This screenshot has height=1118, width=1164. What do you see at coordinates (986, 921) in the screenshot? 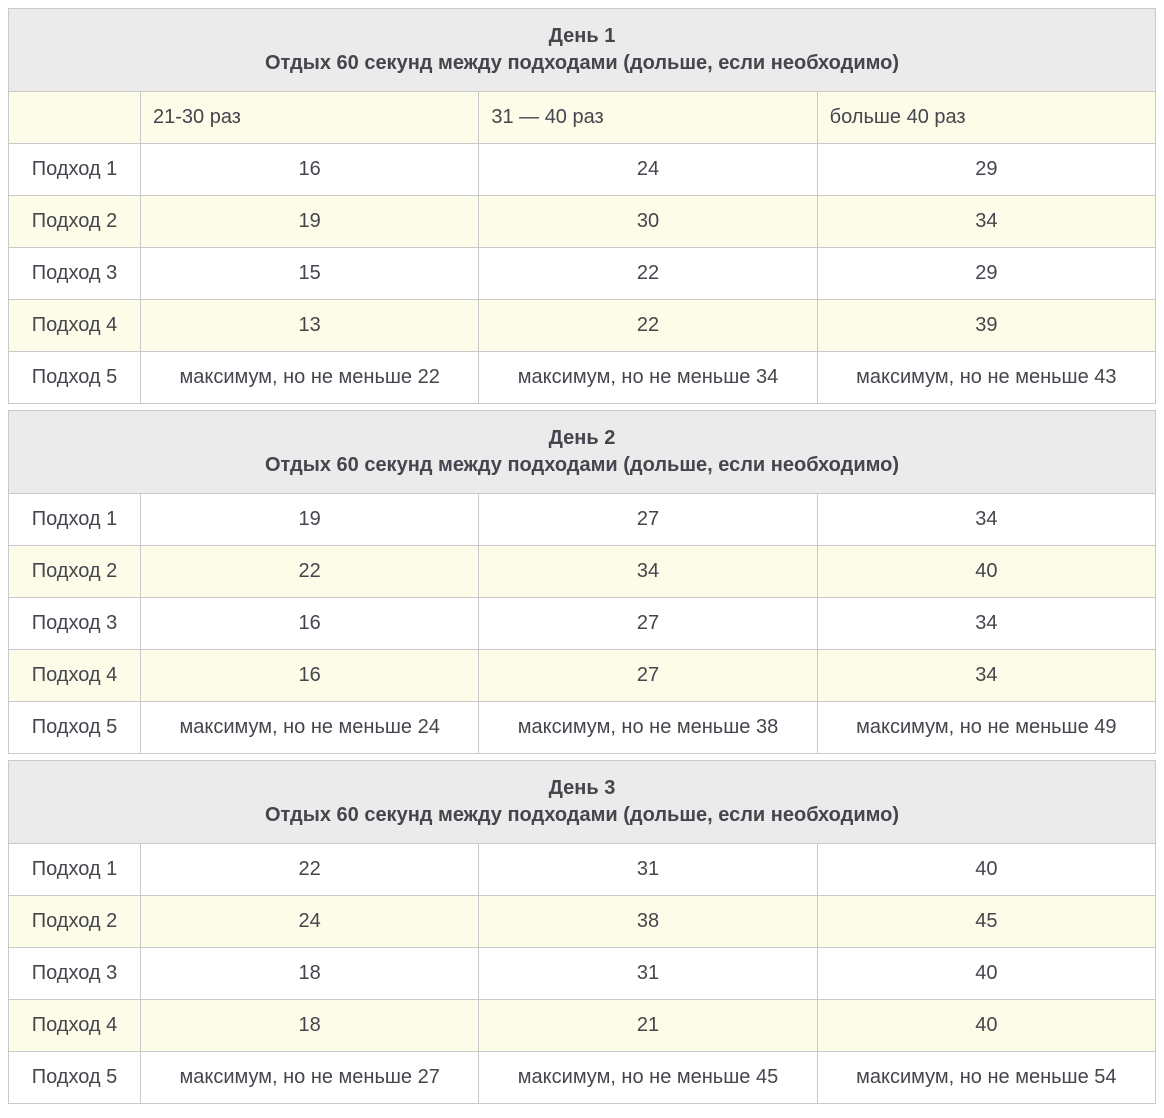
I see `cell: 45` at bounding box center [986, 921].